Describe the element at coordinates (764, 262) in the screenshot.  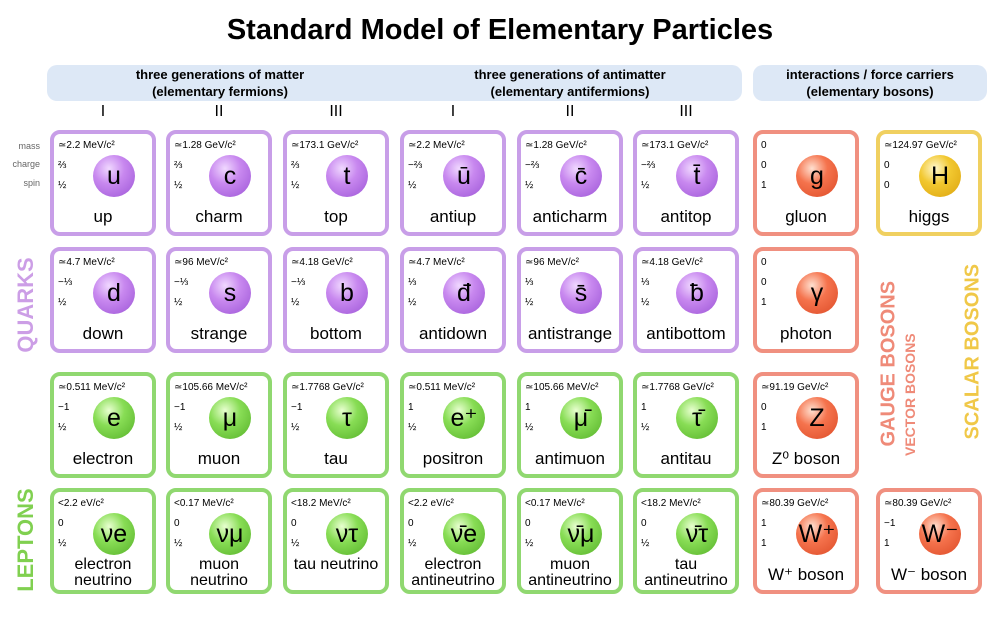
I see `mass-value: 0` at that location.